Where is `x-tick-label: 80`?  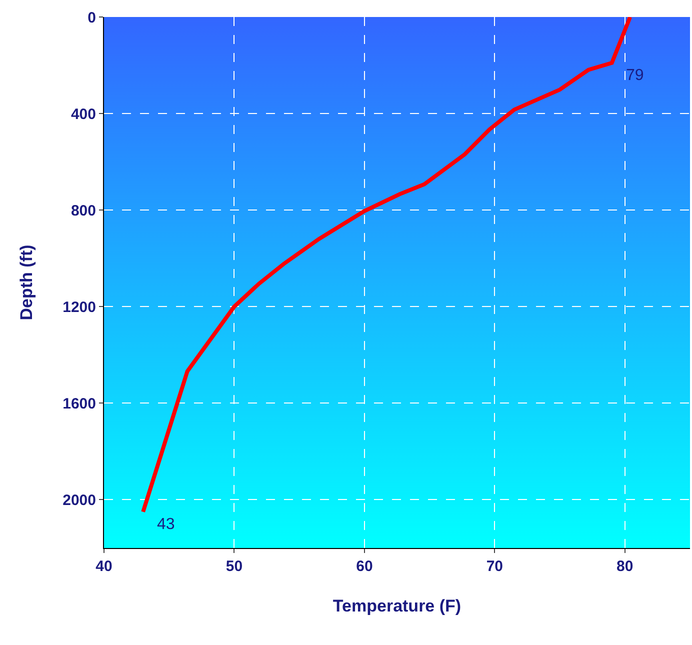 x-tick-label: 80 is located at coordinates (625, 566).